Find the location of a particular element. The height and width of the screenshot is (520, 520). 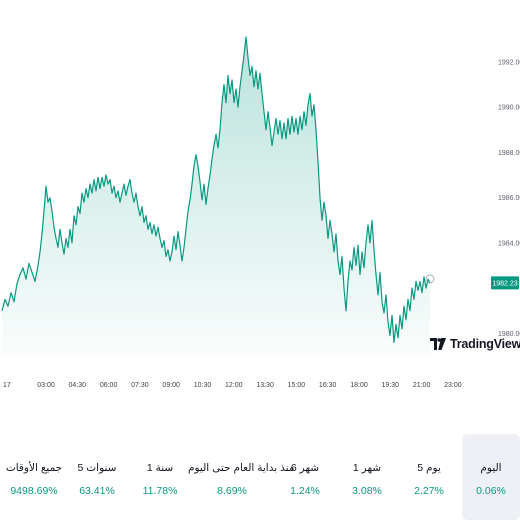

x-tick-label: 17 is located at coordinates (7, 385).